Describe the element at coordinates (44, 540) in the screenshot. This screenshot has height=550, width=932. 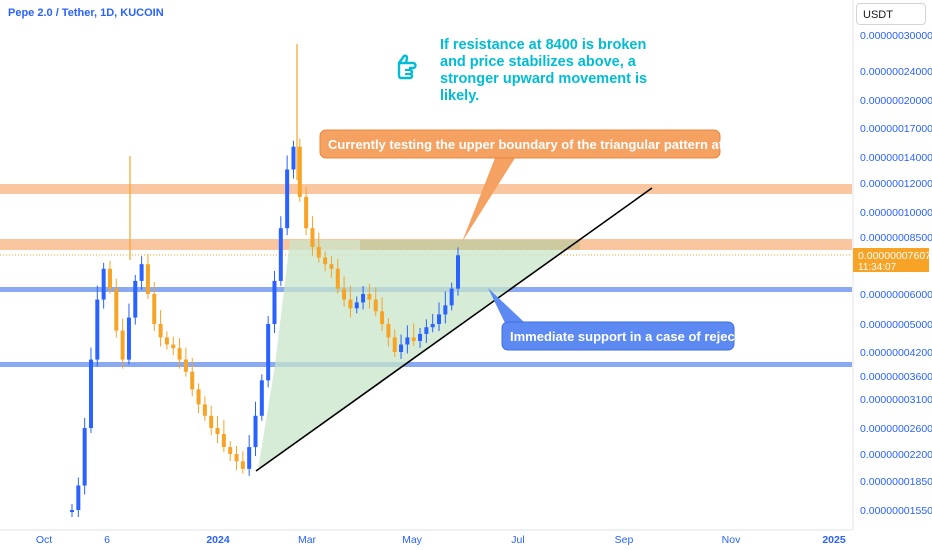
I see `time-tick-label: Oct` at that location.